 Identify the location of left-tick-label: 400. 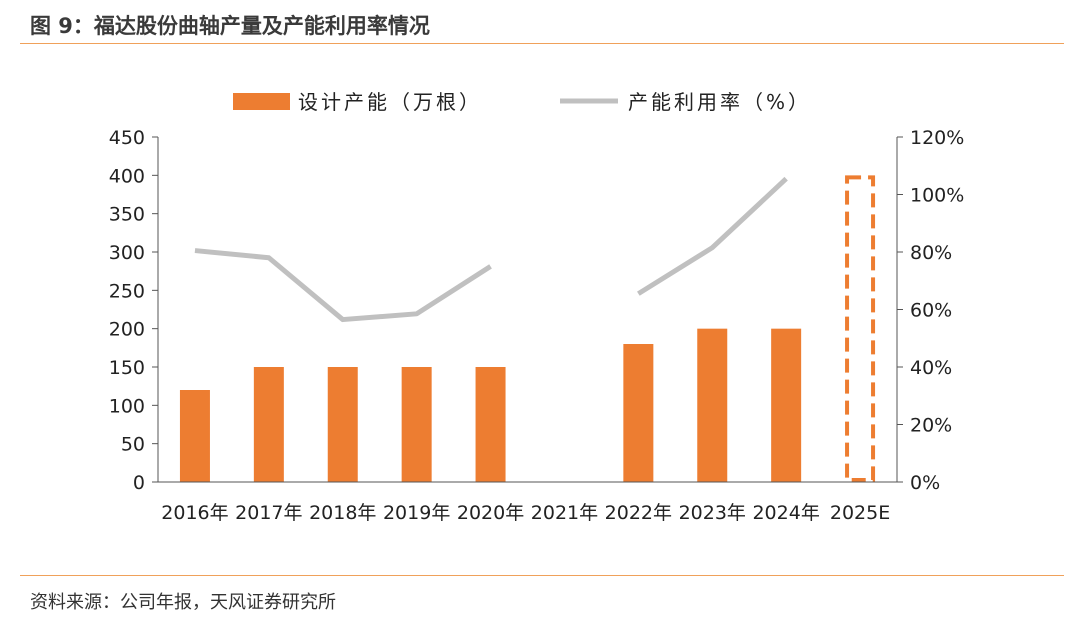
(127, 176).